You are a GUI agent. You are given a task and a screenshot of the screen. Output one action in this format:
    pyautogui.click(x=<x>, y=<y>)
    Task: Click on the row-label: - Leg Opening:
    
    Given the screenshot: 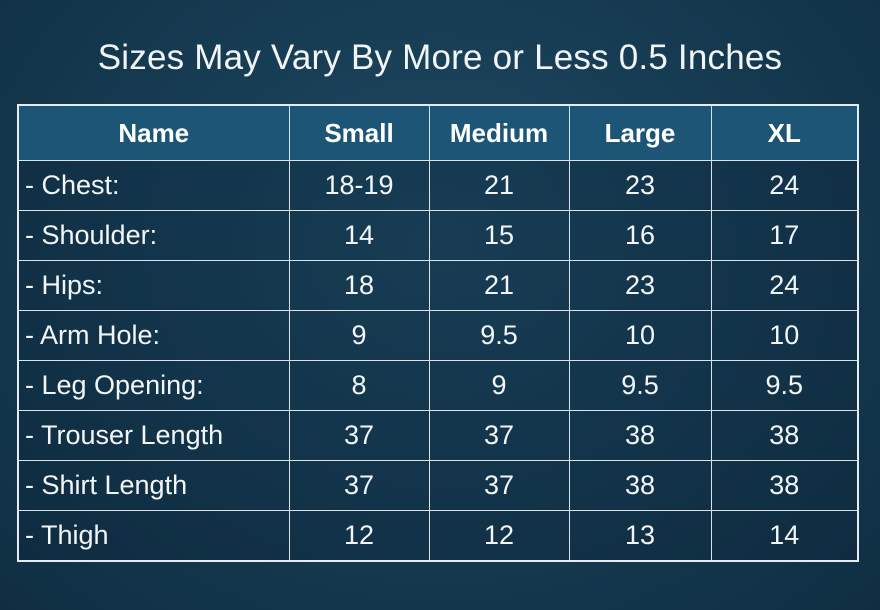 What is the action you would take?
    pyautogui.click(x=153, y=385)
    